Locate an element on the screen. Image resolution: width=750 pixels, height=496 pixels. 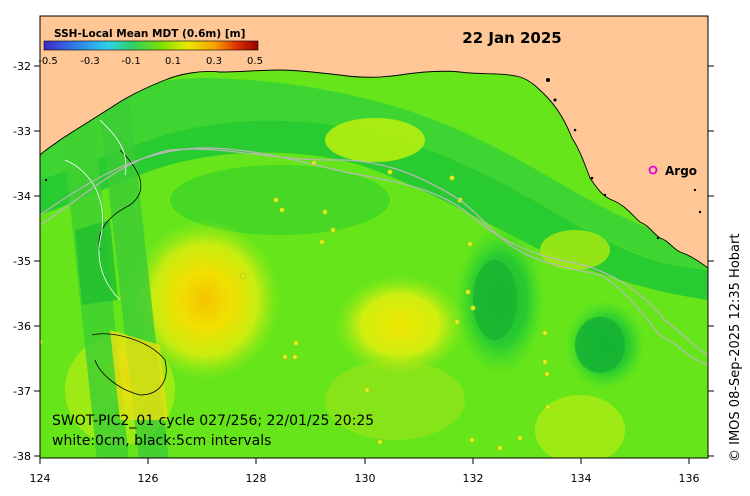
y-tick-label: -37 is located at coordinates (22, 391).